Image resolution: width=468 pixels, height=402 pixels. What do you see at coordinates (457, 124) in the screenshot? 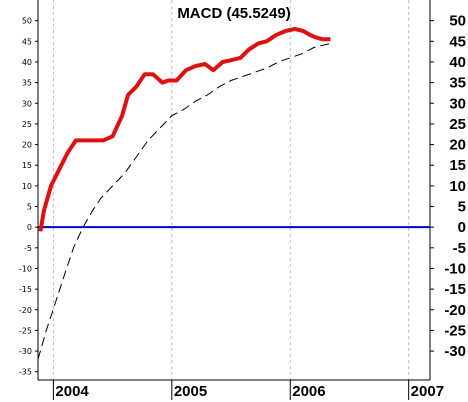
I see `right-tick-label: 25` at bounding box center [457, 124].